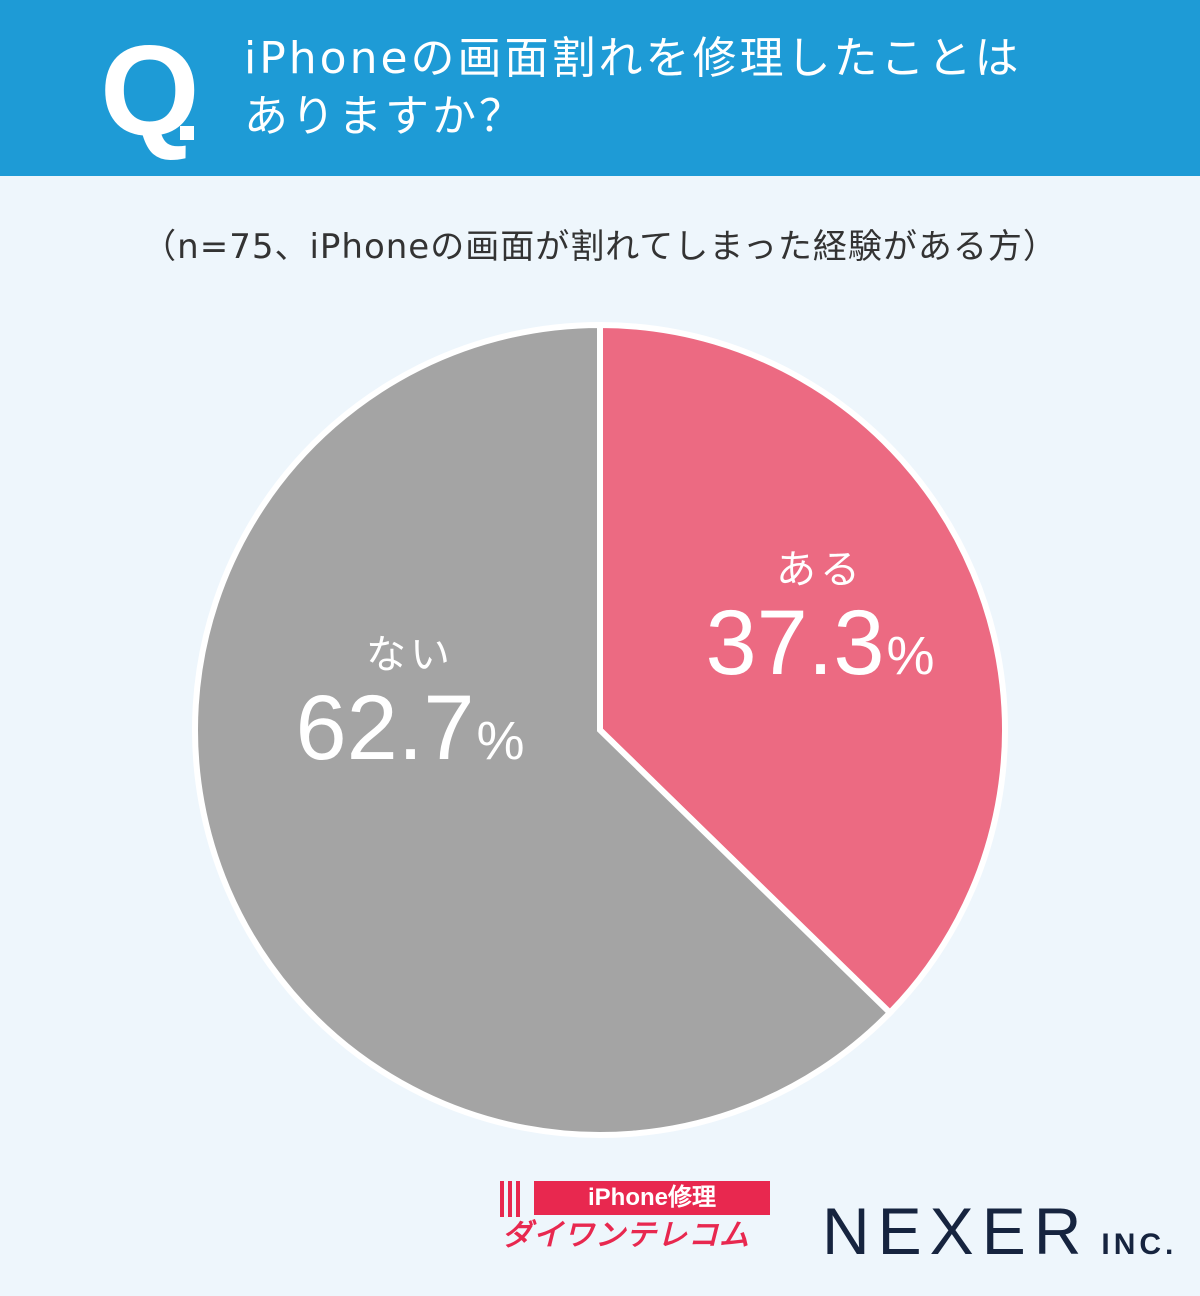 The image size is (1200, 1296). Describe the element at coordinates (820, 643) in the screenshot. I see `slice-yes-percent: 37.3%` at that location.